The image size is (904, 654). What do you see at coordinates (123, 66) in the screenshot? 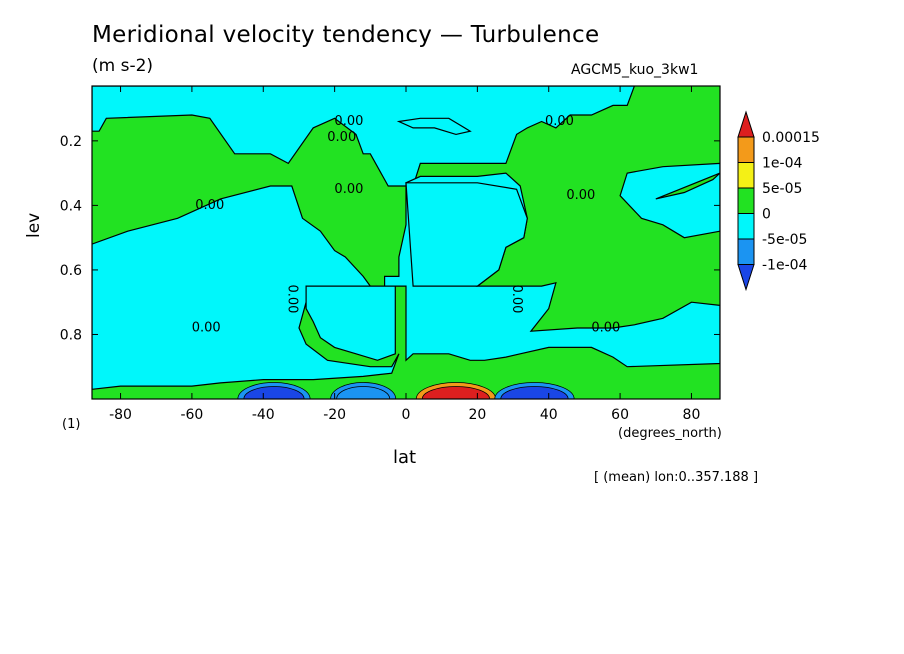
I see `chart-units: (m s-2)` at bounding box center [123, 66].